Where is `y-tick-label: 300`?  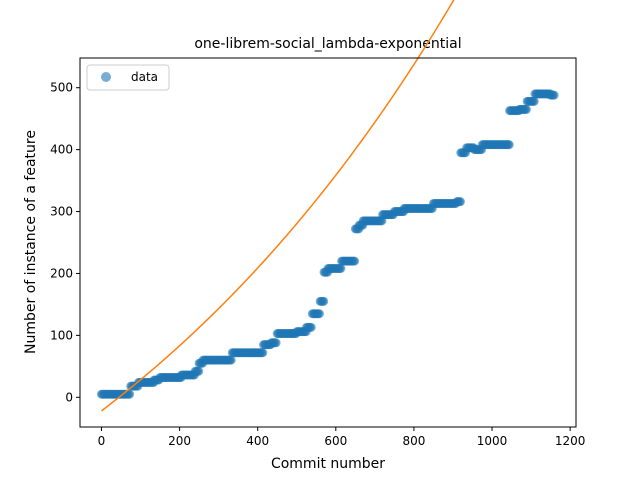
y-tick-label: 300 is located at coordinates (61, 212).